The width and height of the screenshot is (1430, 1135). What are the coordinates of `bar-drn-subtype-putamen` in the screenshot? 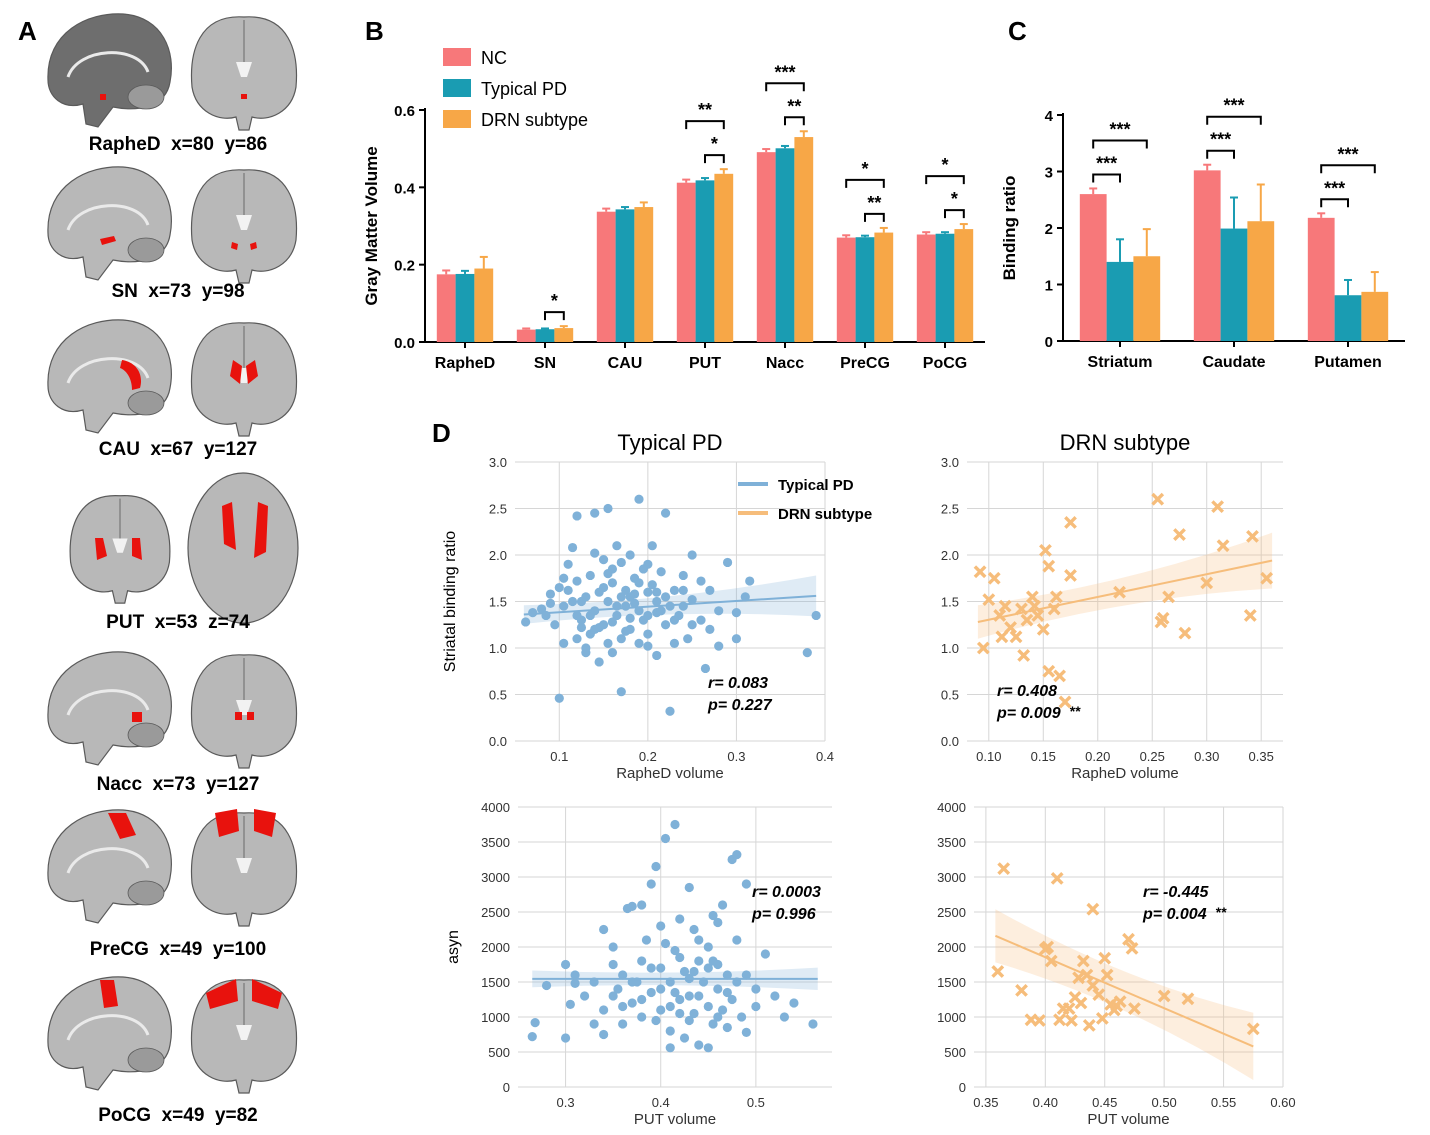 It's located at (1375, 316).